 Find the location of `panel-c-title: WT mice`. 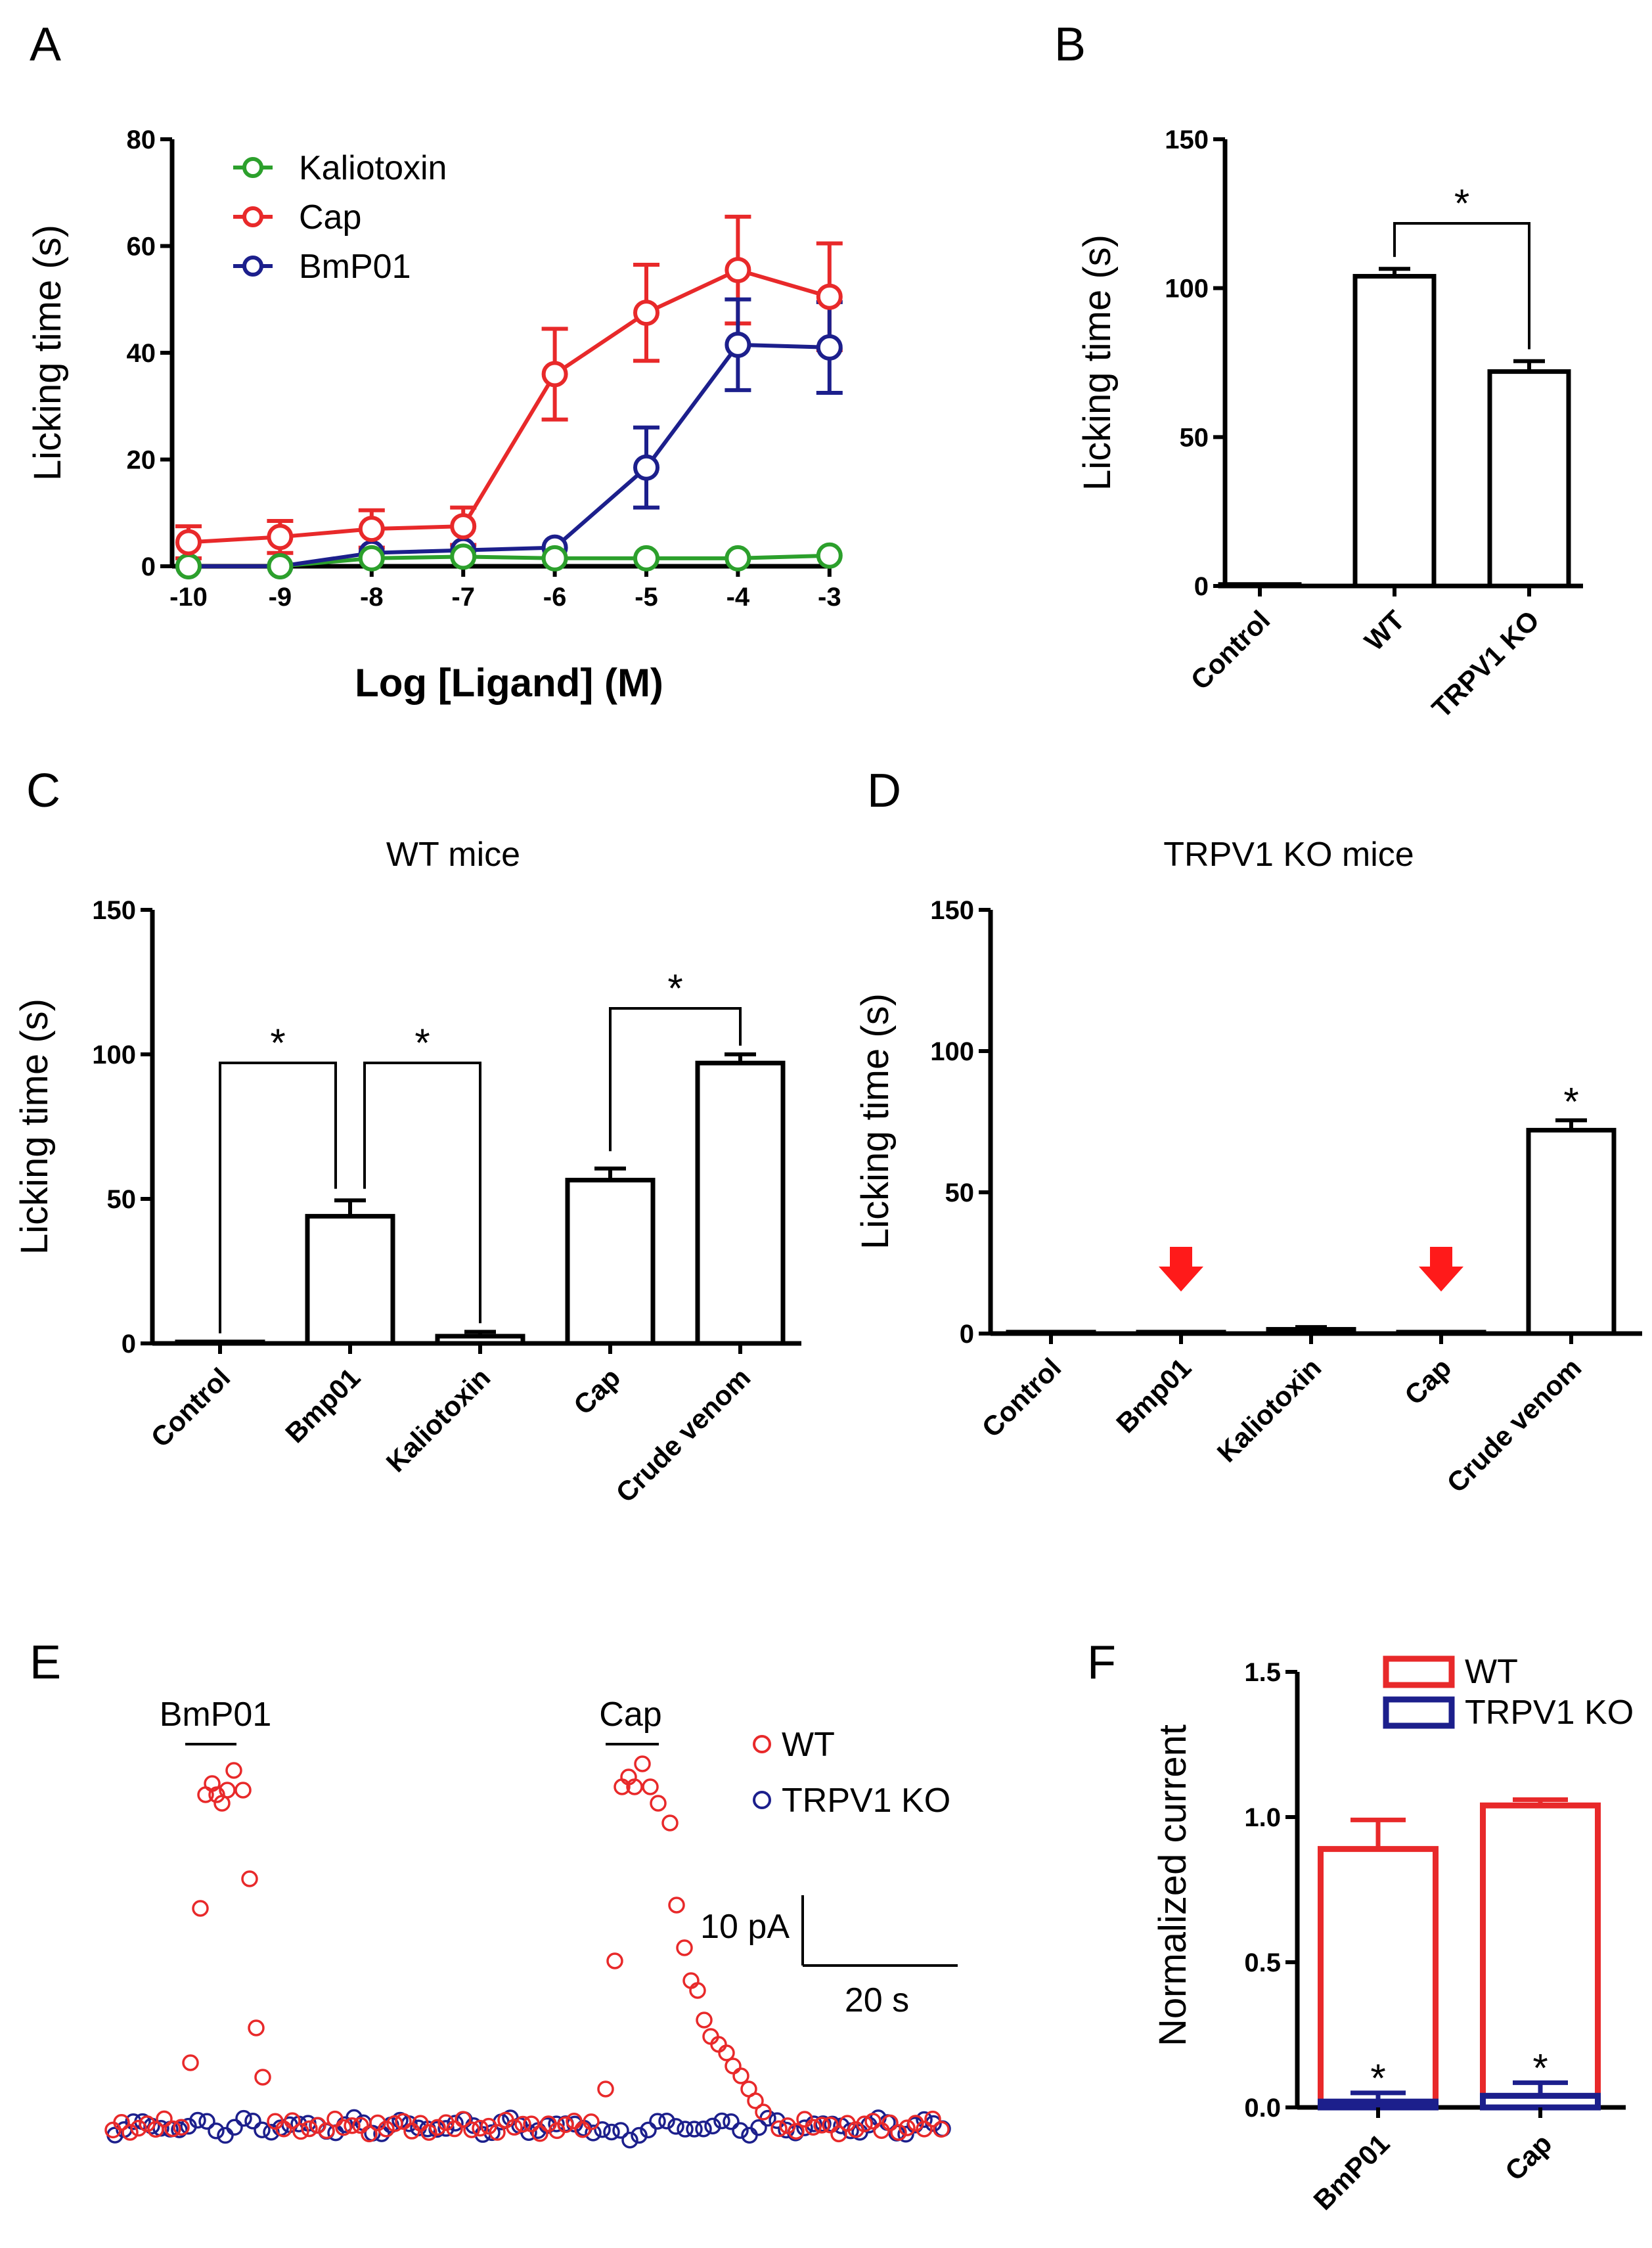

panel-c-title: WT mice is located at coordinates (453, 855).